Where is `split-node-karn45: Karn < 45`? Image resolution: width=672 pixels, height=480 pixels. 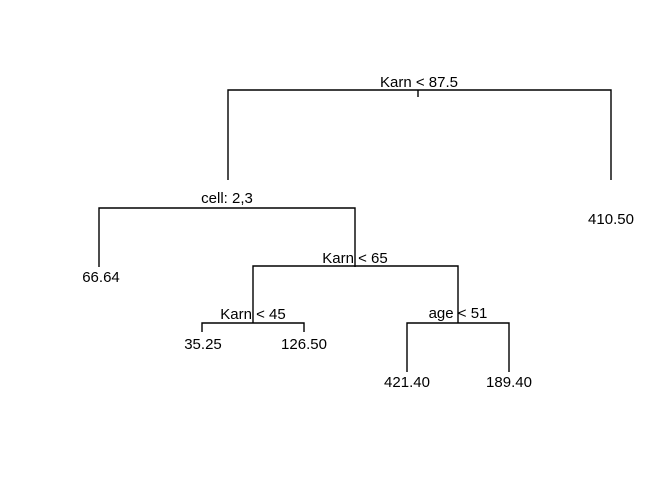
split-node-karn45: Karn < 45 is located at coordinates (253, 319).